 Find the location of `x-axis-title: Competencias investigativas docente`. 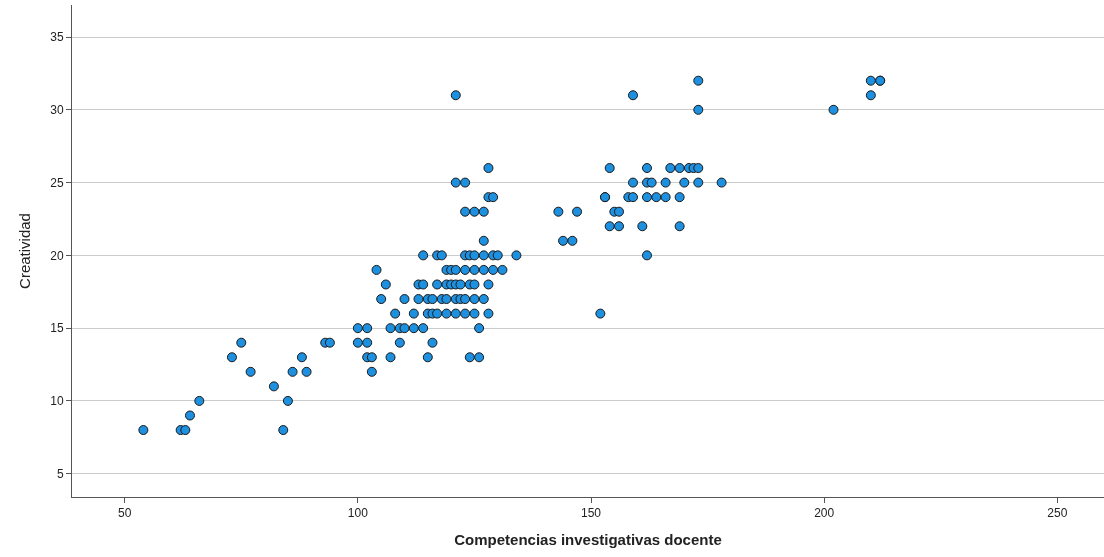

x-axis-title: Competencias investigativas docente is located at coordinates (588, 540).